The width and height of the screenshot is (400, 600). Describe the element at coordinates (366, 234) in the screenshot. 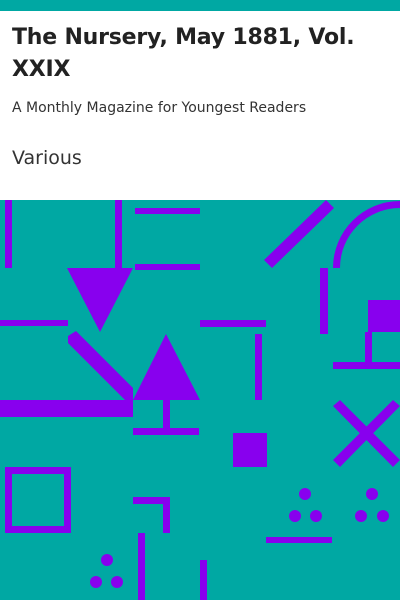

I see `art-arc` at that location.